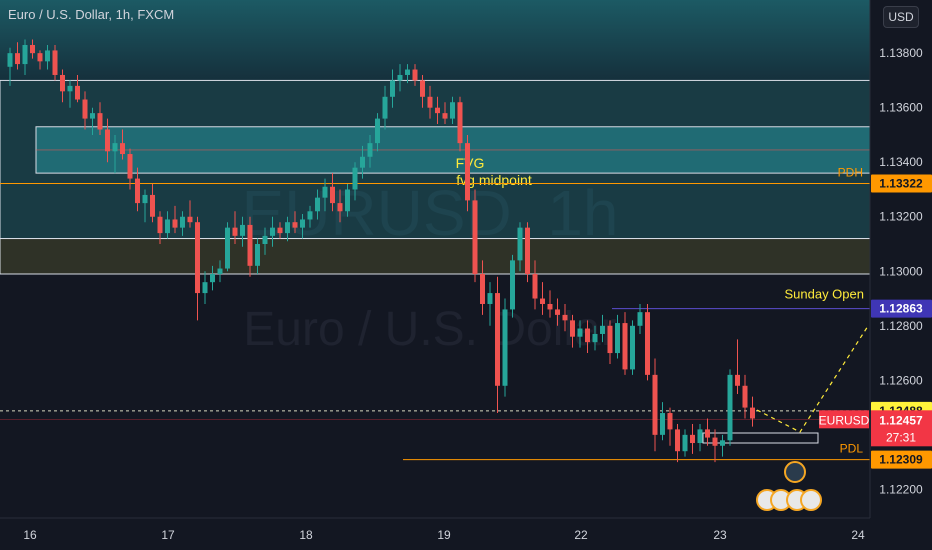  Describe the element at coordinates (901, 17) in the screenshot. I see `currency-button: USD` at that location.